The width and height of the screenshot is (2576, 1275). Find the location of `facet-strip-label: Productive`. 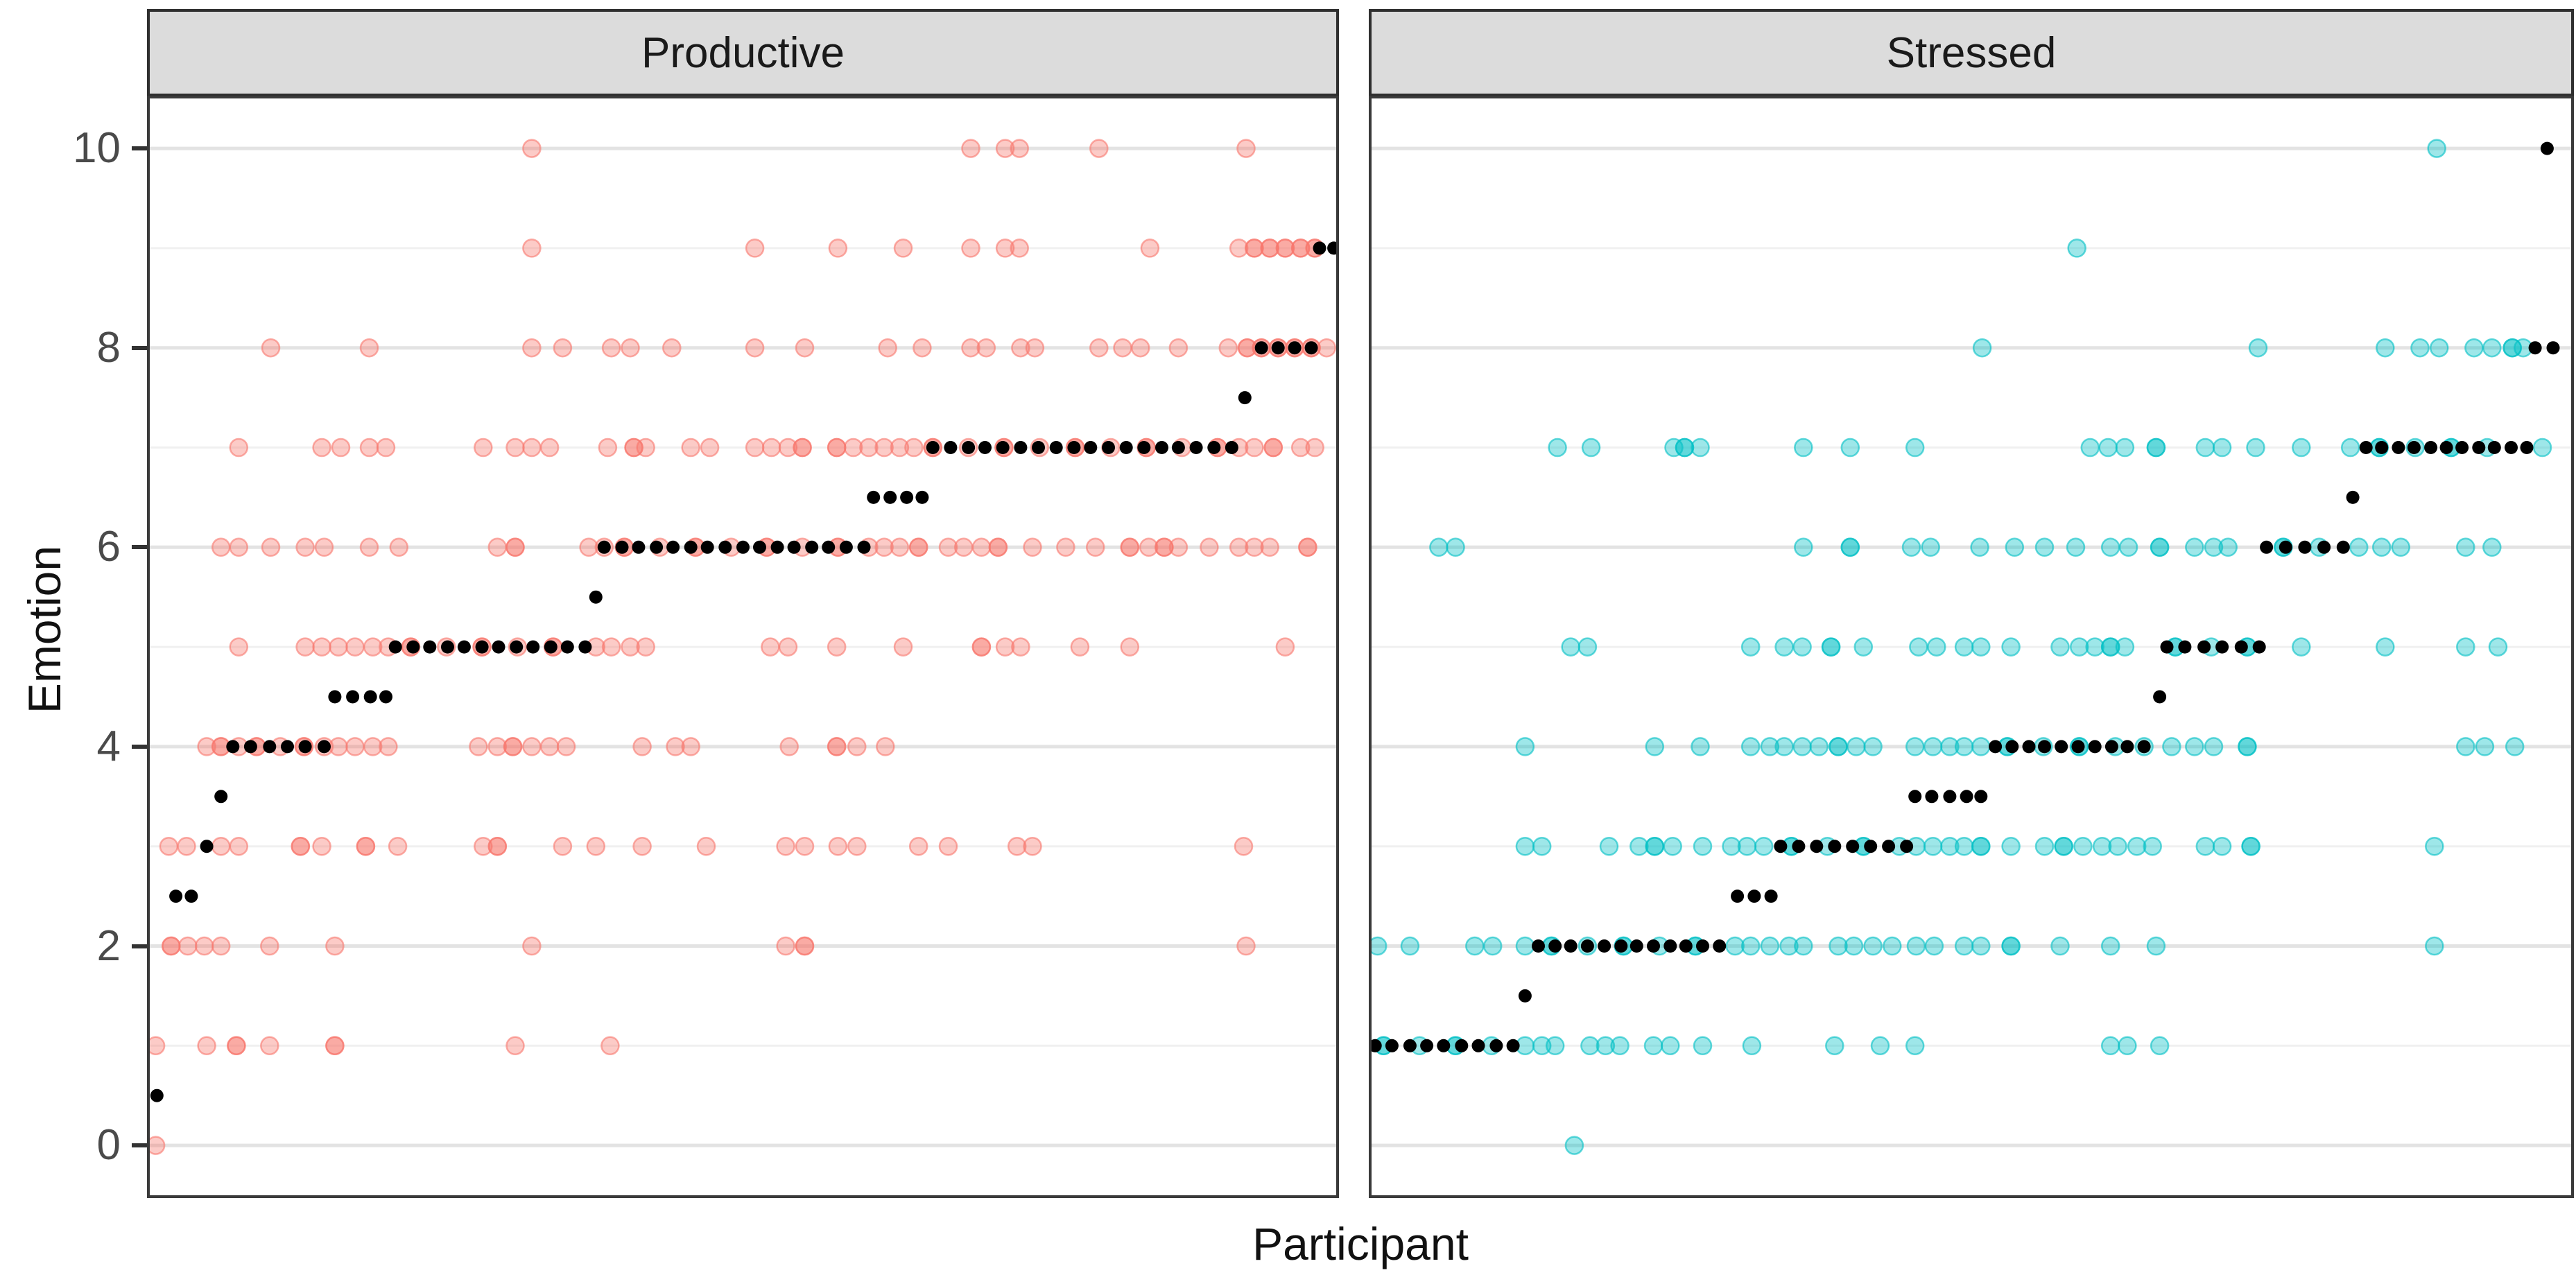

facet-strip-label: Productive is located at coordinates (743, 52).